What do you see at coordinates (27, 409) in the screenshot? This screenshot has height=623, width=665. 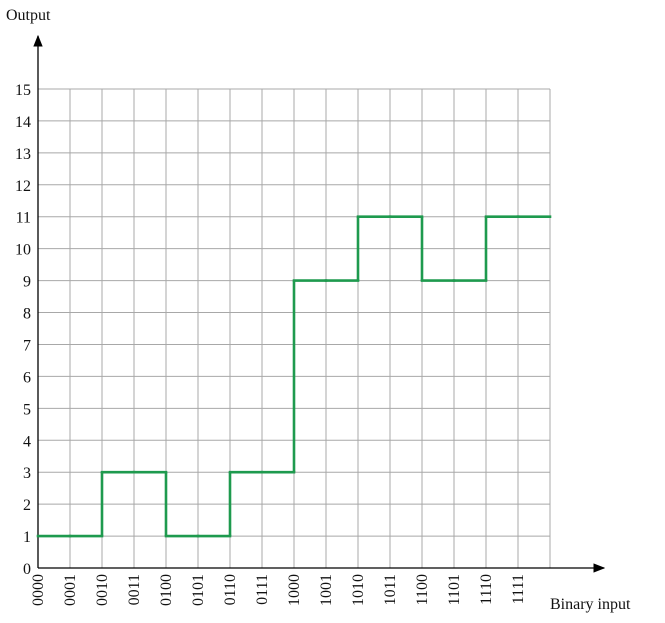 I see `y-tick-label: 5` at bounding box center [27, 409].